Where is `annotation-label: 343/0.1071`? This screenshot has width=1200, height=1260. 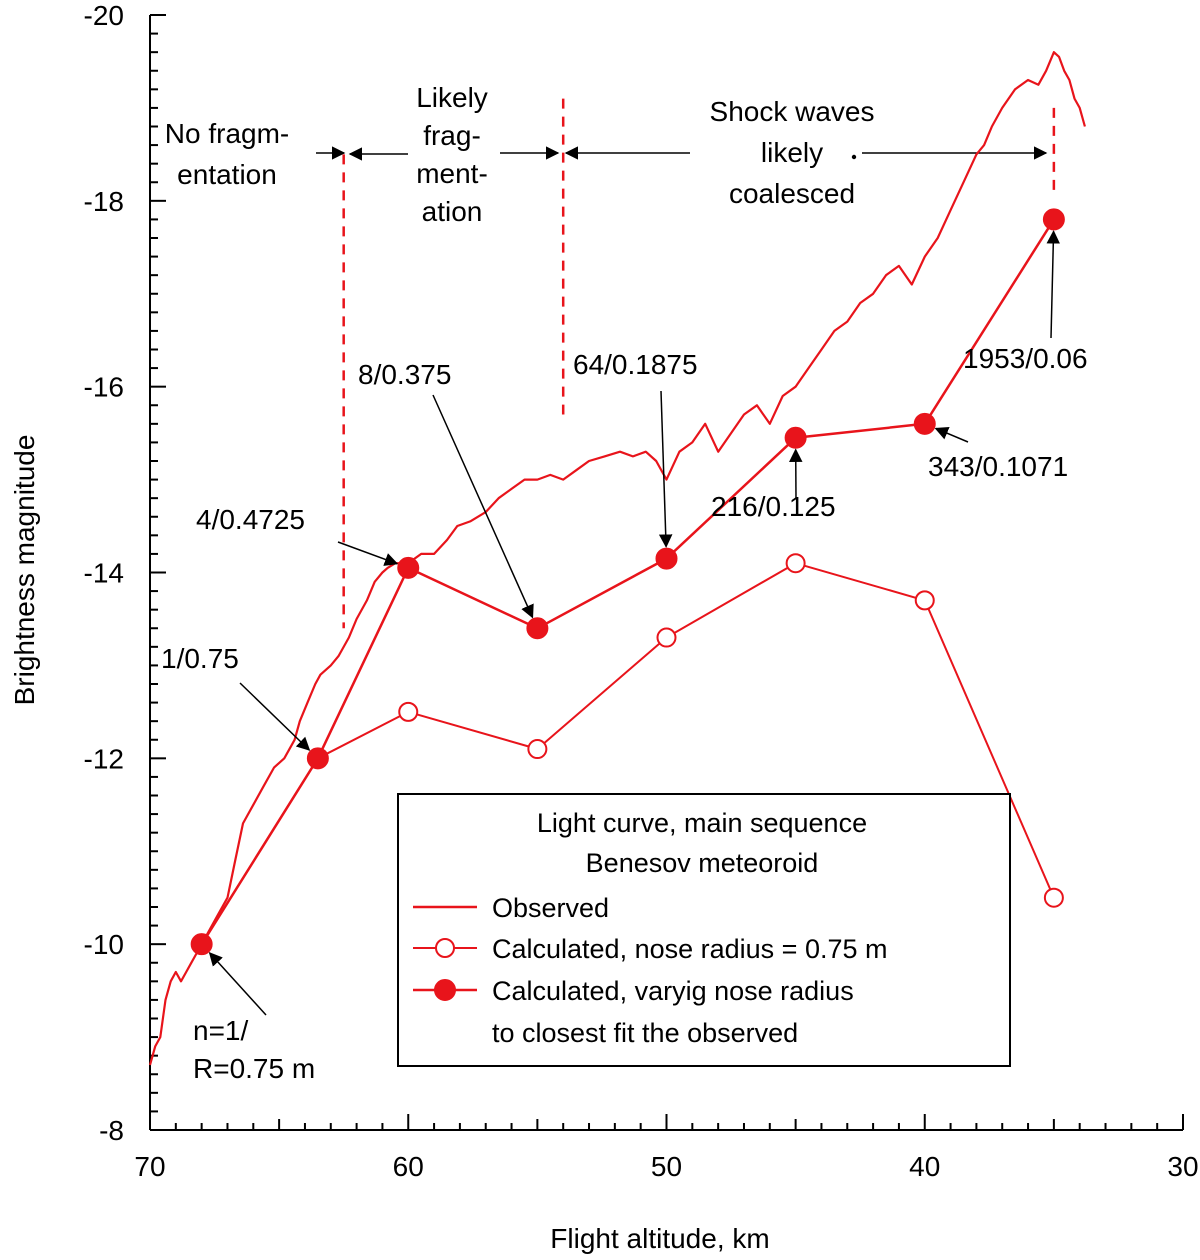 annotation-label: 343/0.1071 is located at coordinates (998, 466).